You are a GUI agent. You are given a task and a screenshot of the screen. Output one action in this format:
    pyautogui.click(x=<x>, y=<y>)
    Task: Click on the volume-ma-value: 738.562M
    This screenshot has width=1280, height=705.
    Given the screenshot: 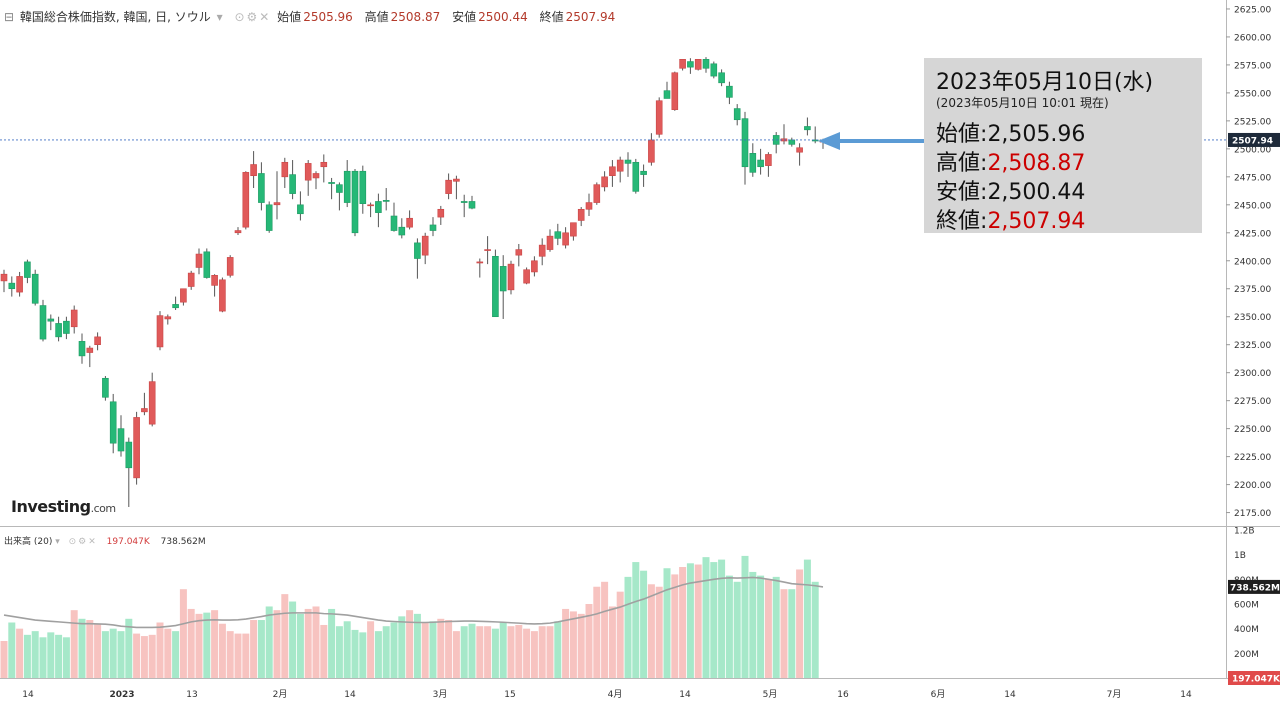 What is the action you would take?
    pyautogui.click(x=183, y=542)
    